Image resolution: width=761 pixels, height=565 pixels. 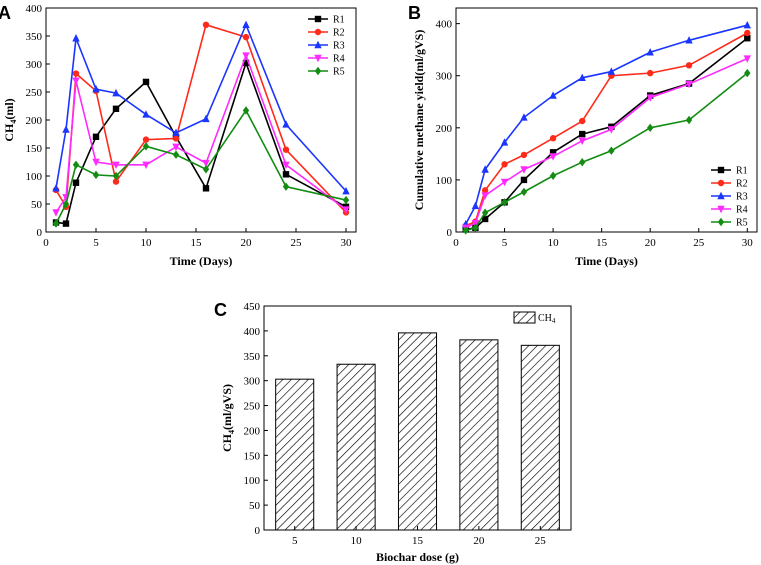 I want to click on legend: CH4, so click(x=534, y=318).